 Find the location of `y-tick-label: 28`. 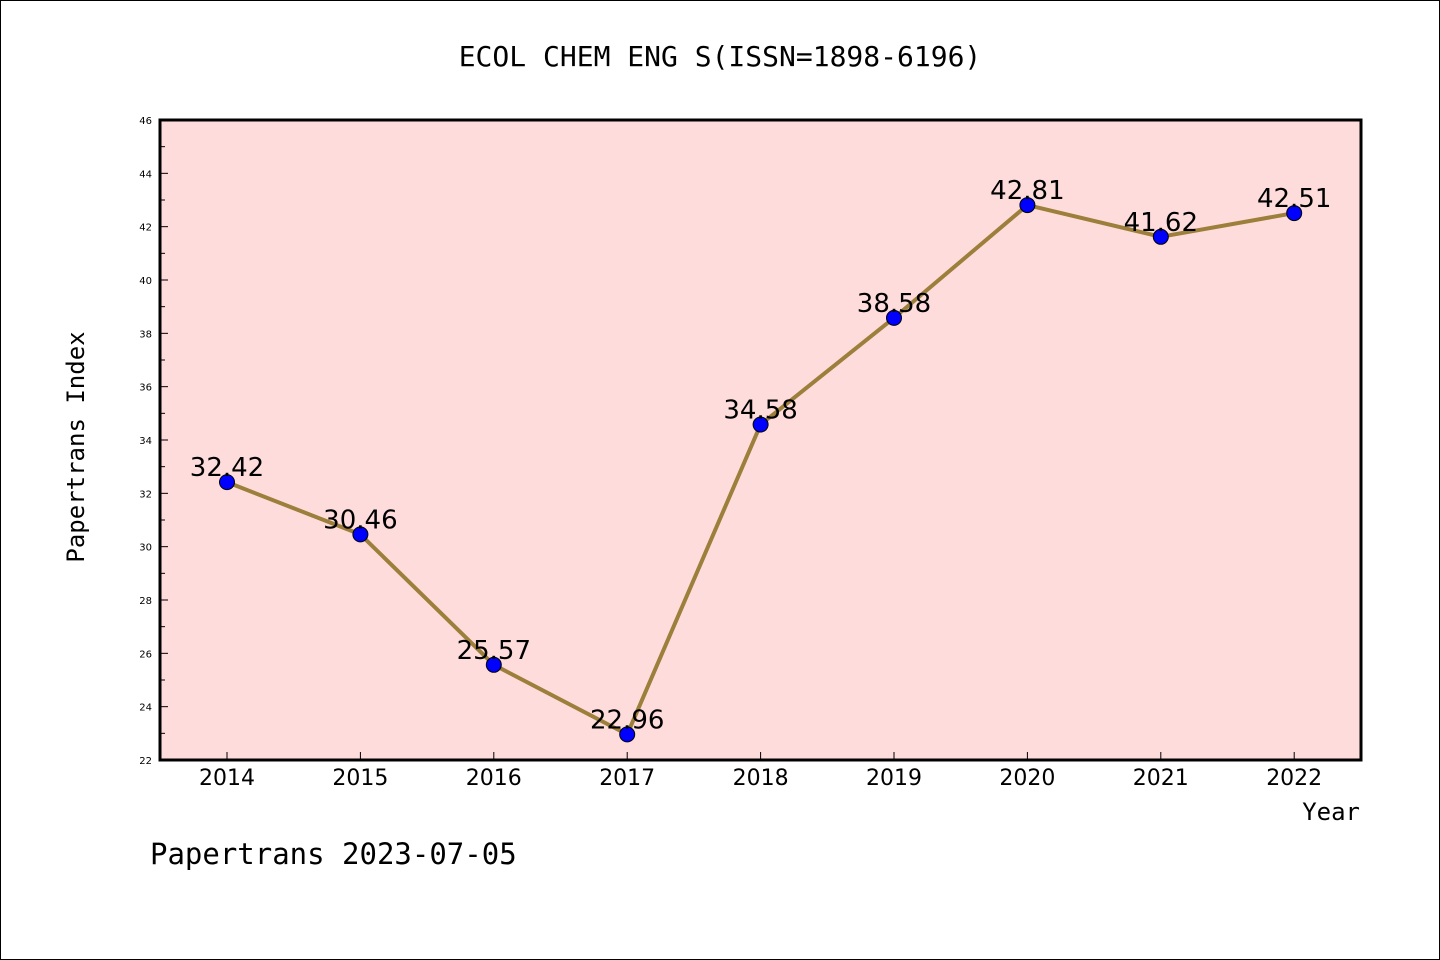

y-tick-label: 28 is located at coordinates (145, 601).